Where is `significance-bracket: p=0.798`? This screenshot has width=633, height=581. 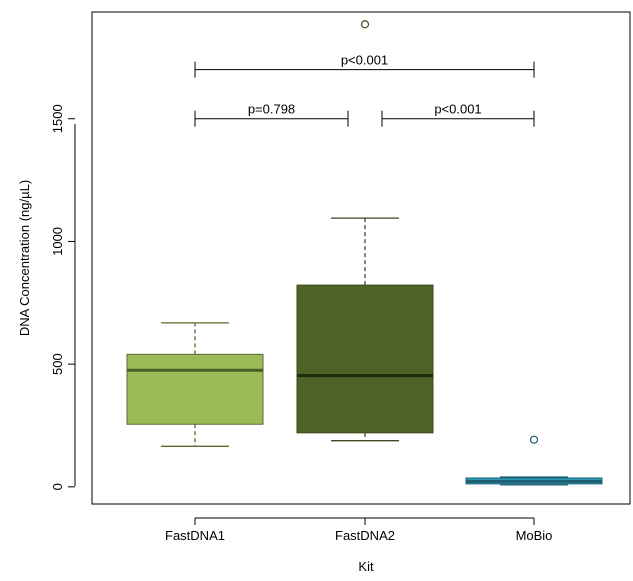
significance-bracket: p=0.798 is located at coordinates (271, 114).